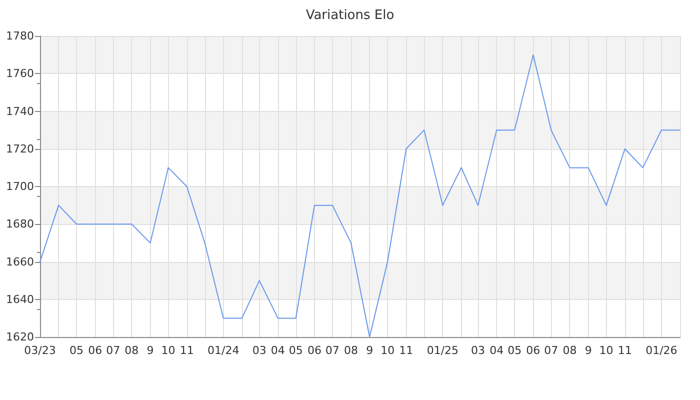 This screenshot has width=700, height=400. What do you see at coordinates (20, 186) in the screenshot?
I see `y-tick-label: 1700` at bounding box center [20, 186].